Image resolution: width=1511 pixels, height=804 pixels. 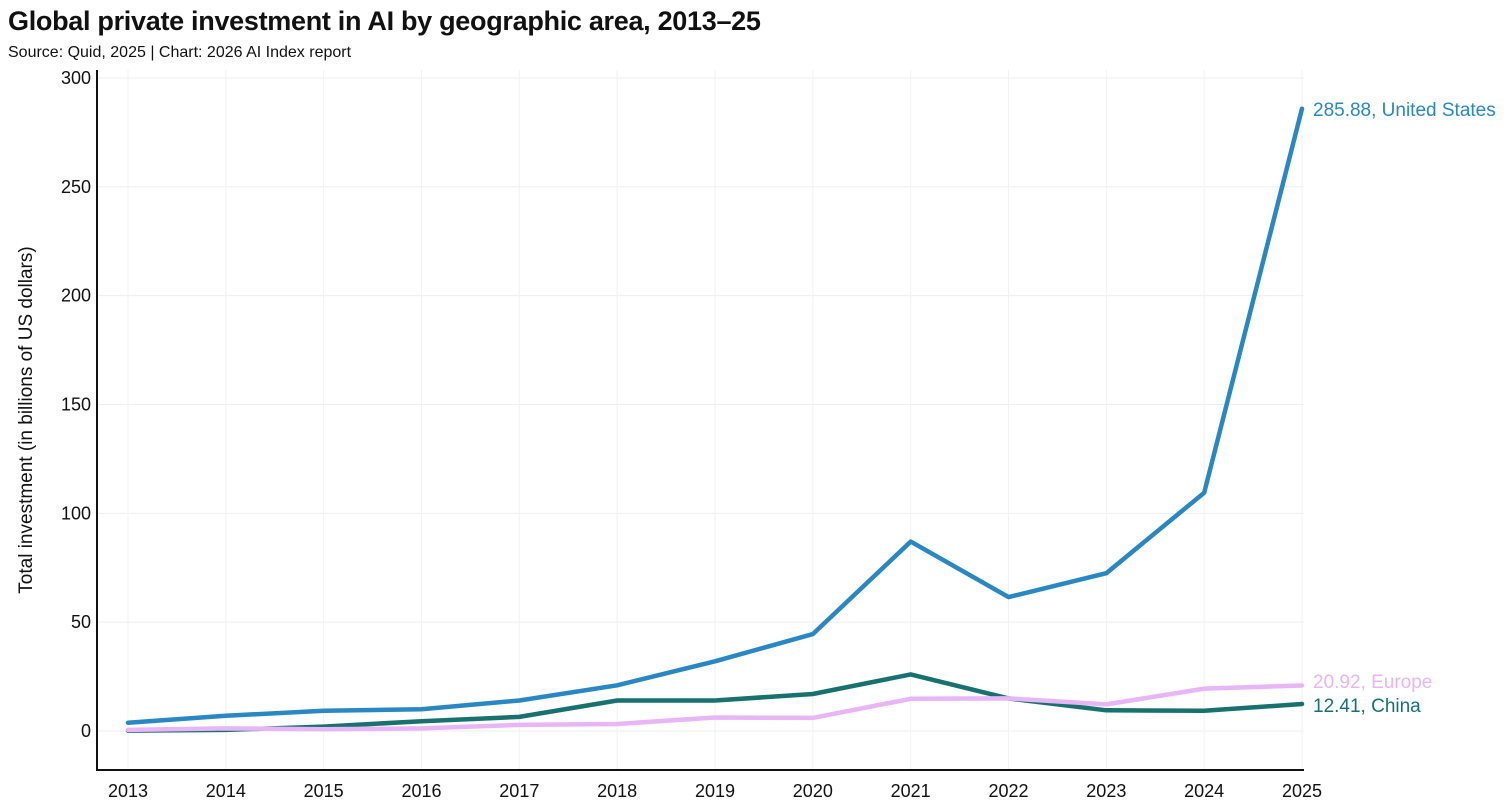 I want to click on x-tick-label: 2020, so click(x=813, y=791).